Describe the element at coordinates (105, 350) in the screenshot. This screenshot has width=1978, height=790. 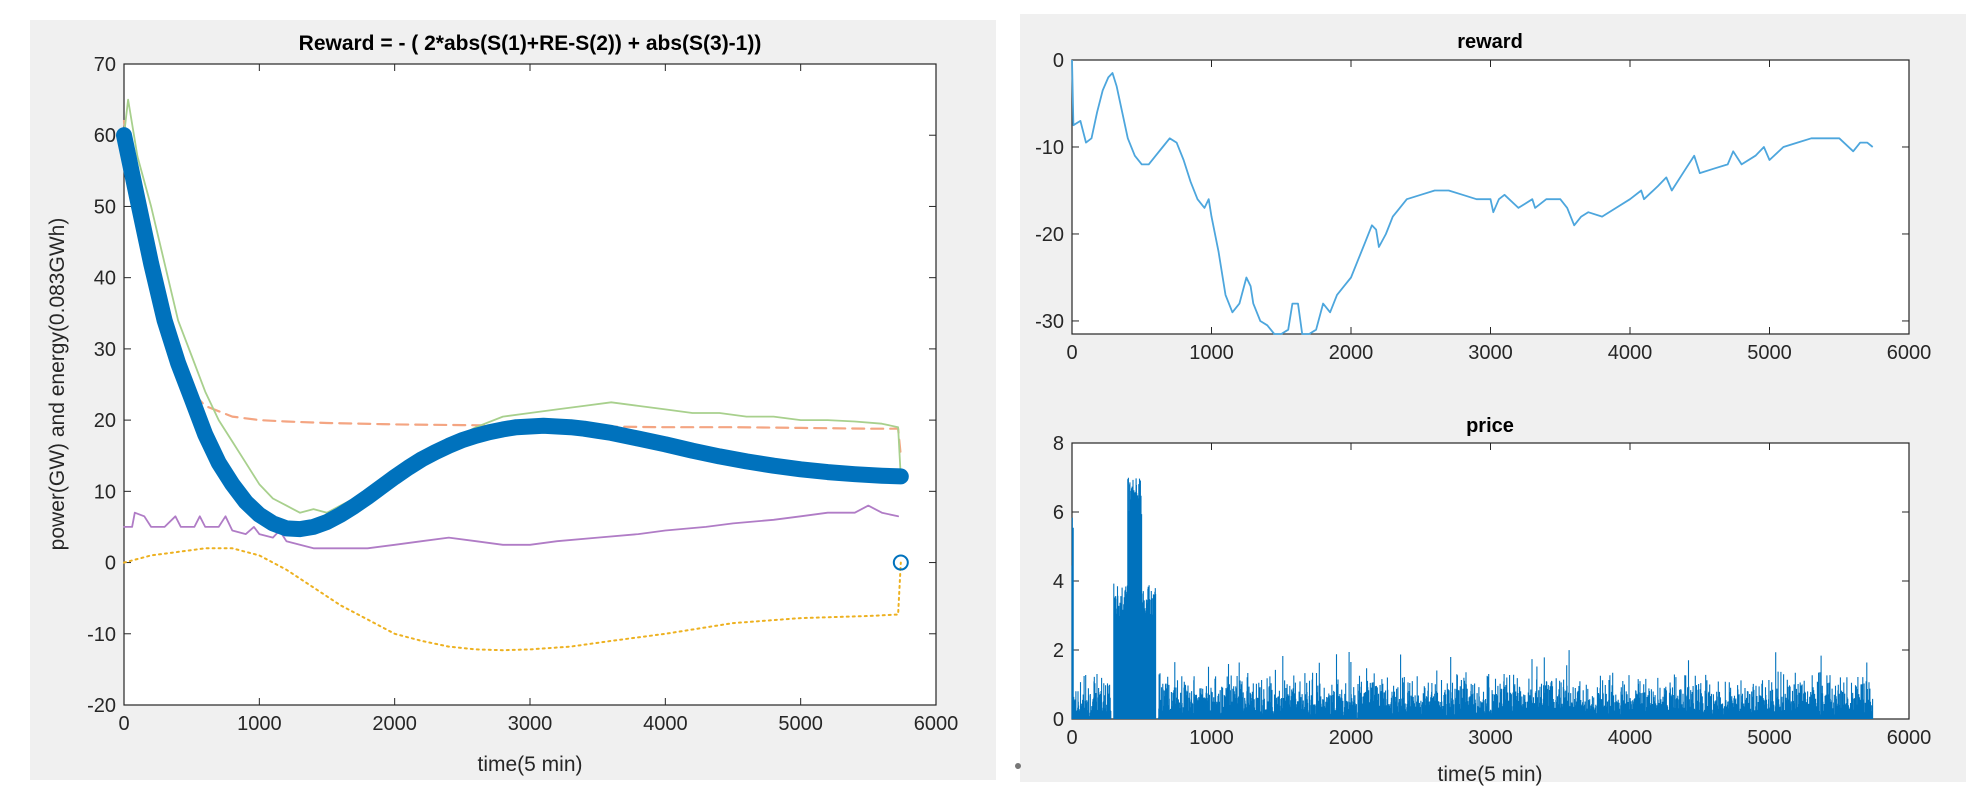
I see `y-tick-label: 30` at that location.